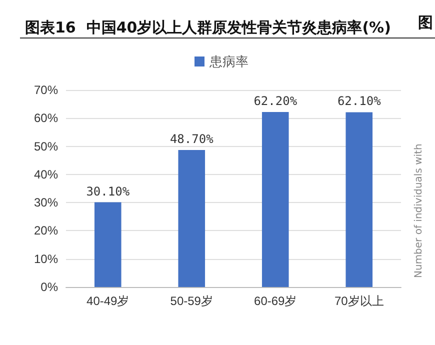 This screenshot has width=435, height=345. What do you see at coordinates (192, 139) in the screenshot?
I see `data-label: 48.70%` at bounding box center [192, 139].